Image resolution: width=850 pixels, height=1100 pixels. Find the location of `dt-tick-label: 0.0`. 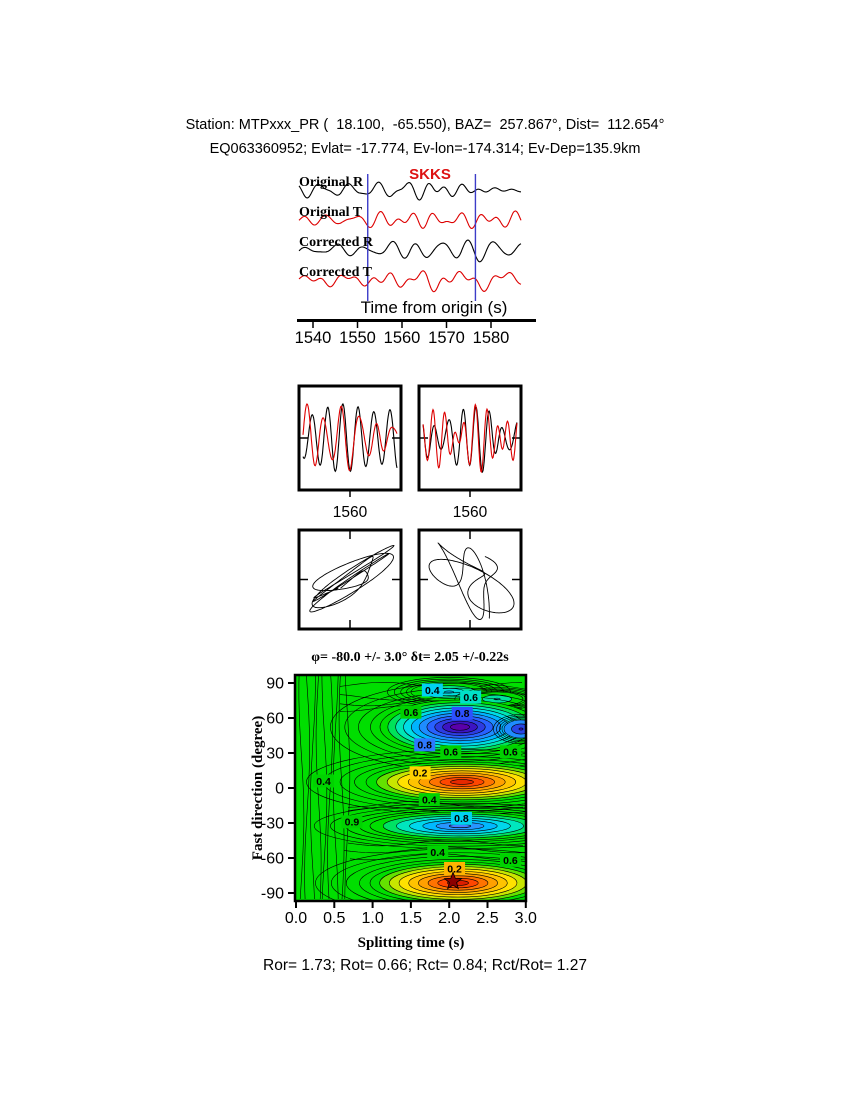

dt-tick-label: 0.0 is located at coordinates (296, 918).